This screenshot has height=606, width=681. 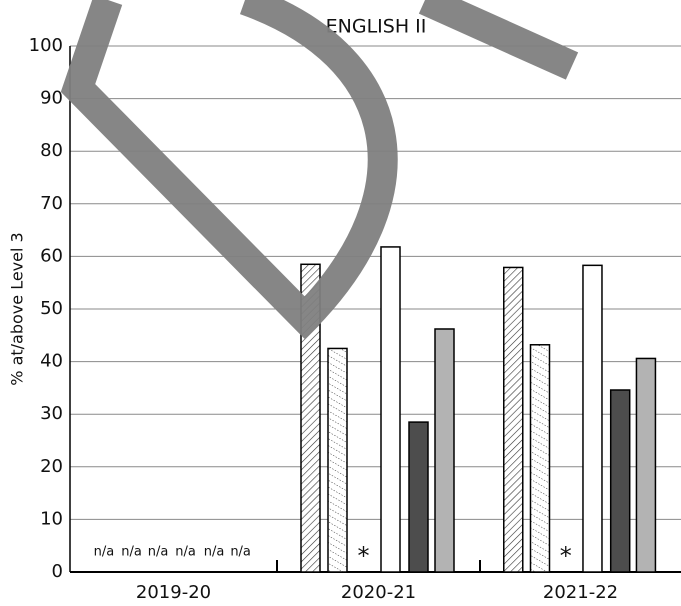 I want to click on x-tick-label: 2021-22, so click(x=580, y=592).